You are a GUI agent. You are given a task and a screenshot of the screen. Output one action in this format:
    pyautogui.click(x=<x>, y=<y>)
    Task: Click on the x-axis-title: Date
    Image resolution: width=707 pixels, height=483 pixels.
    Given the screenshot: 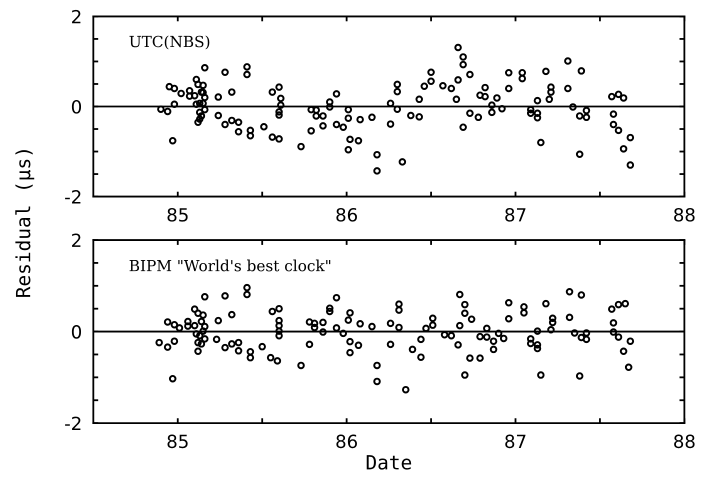 What is the action you would take?
    pyautogui.click(x=389, y=462)
    